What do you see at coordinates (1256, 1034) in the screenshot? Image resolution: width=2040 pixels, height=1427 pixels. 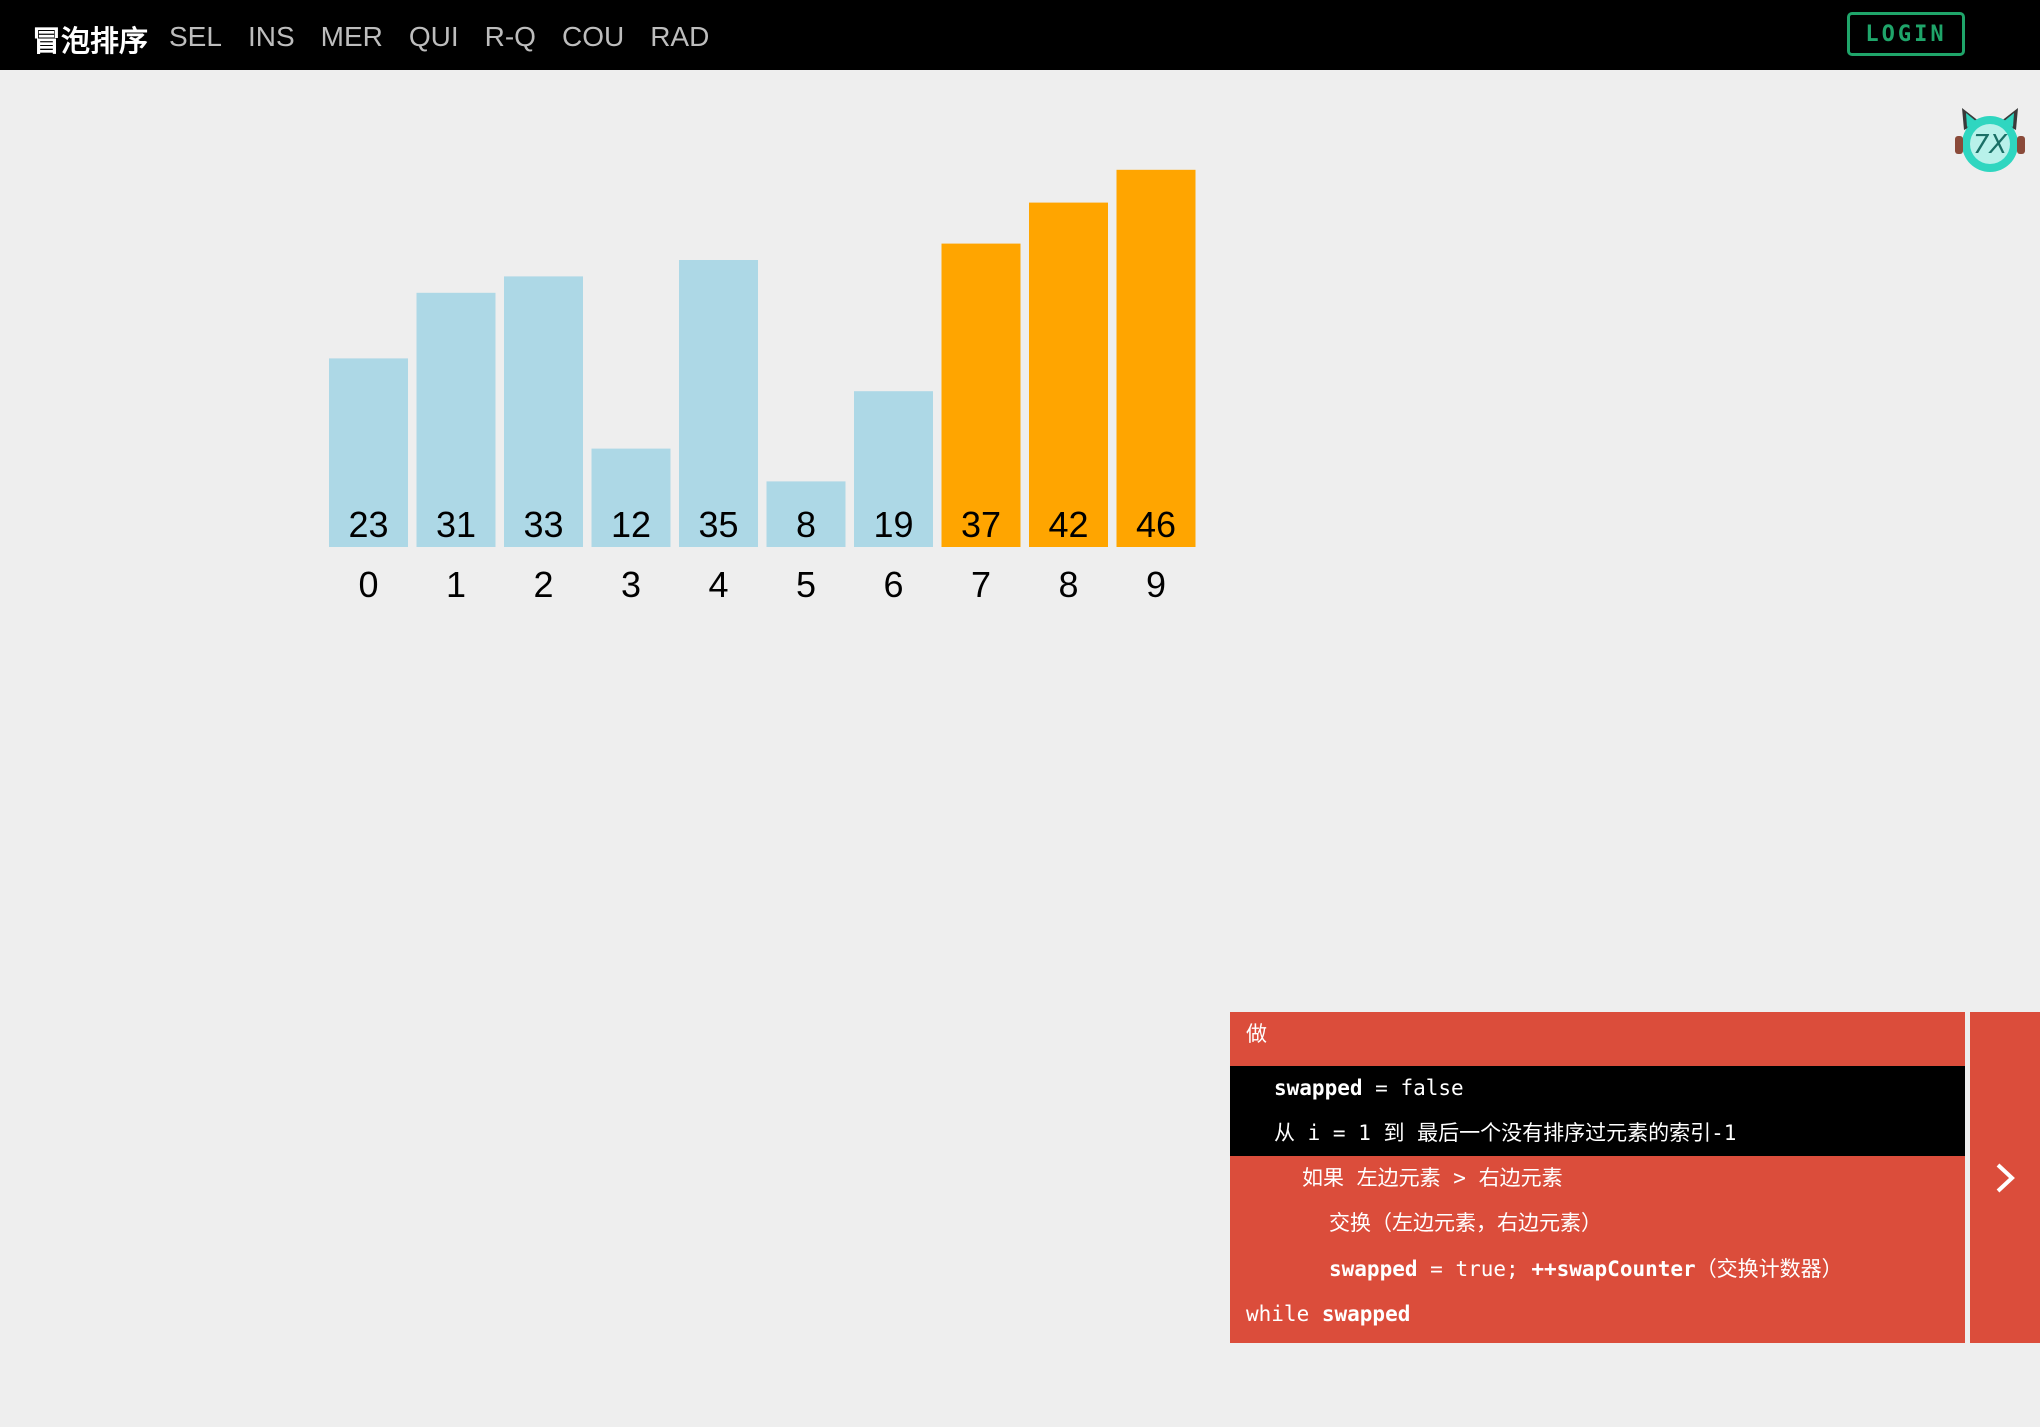 I see `code-text: 做` at bounding box center [1256, 1034].